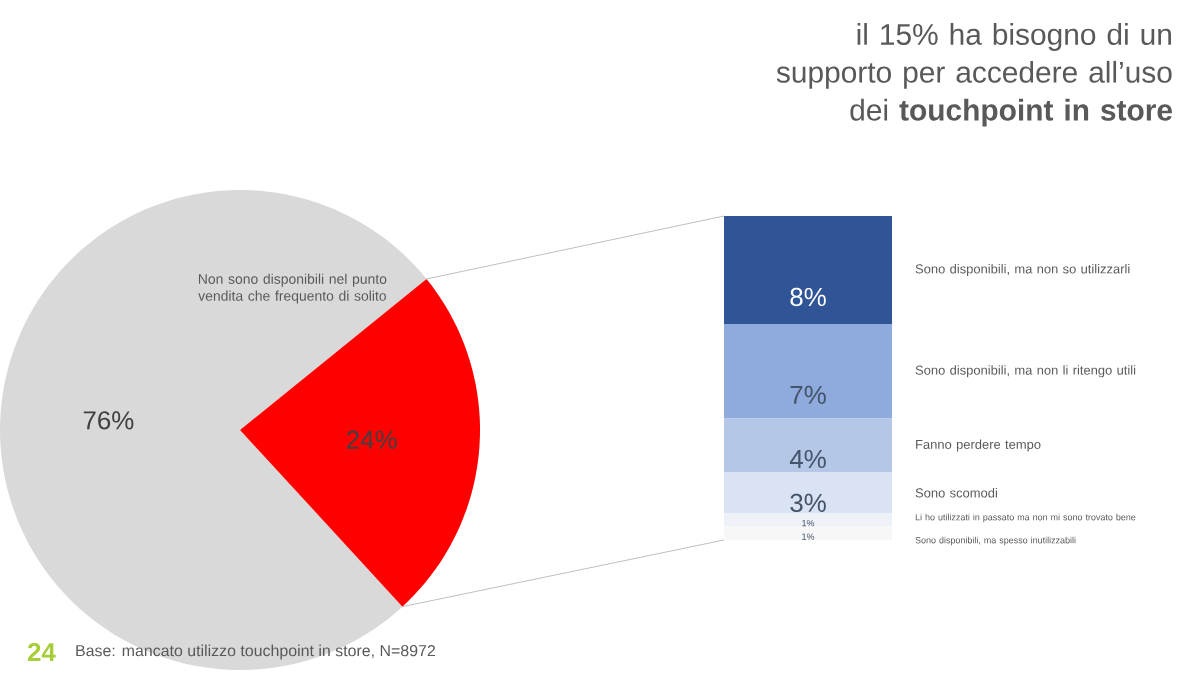  What do you see at coordinates (974, 75) in the screenshot?
I see `text: il 15% ha bisogno di un supporto per accedere all’uso dei touchpoint in store` at bounding box center [974, 75].